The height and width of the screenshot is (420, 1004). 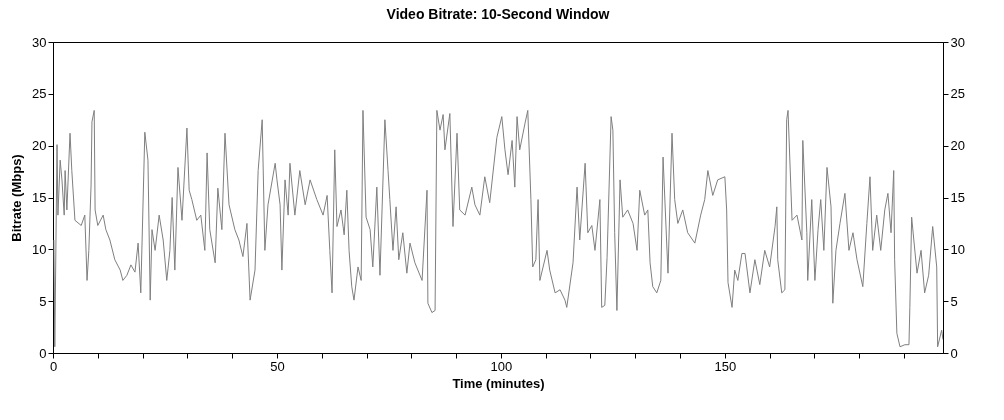 What do you see at coordinates (39, 94) in the screenshot?
I see `y-tick-label: 25` at bounding box center [39, 94].